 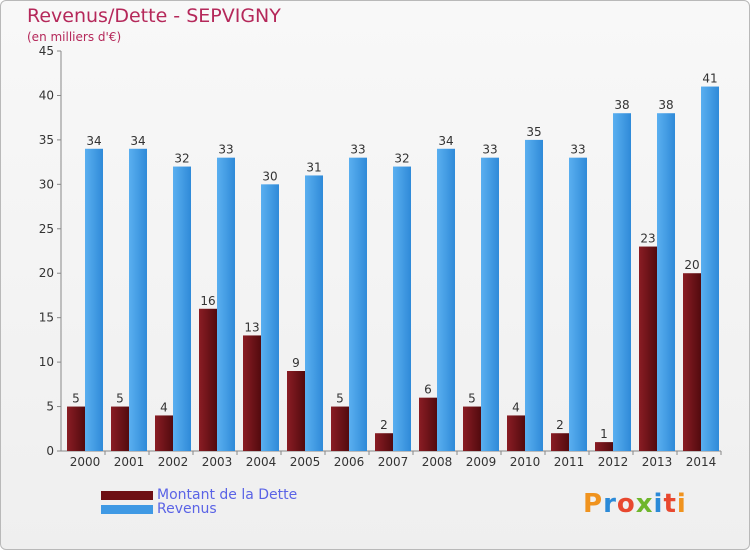 What do you see at coordinates (74, 37) in the screenshot?
I see `chart-subtitle: (en milliers d'€)` at bounding box center [74, 37].